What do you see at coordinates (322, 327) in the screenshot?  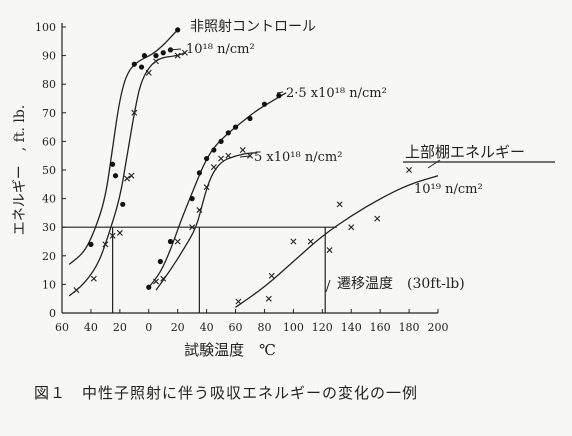 I see `x-tick-label: 120` at bounding box center [322, 327].